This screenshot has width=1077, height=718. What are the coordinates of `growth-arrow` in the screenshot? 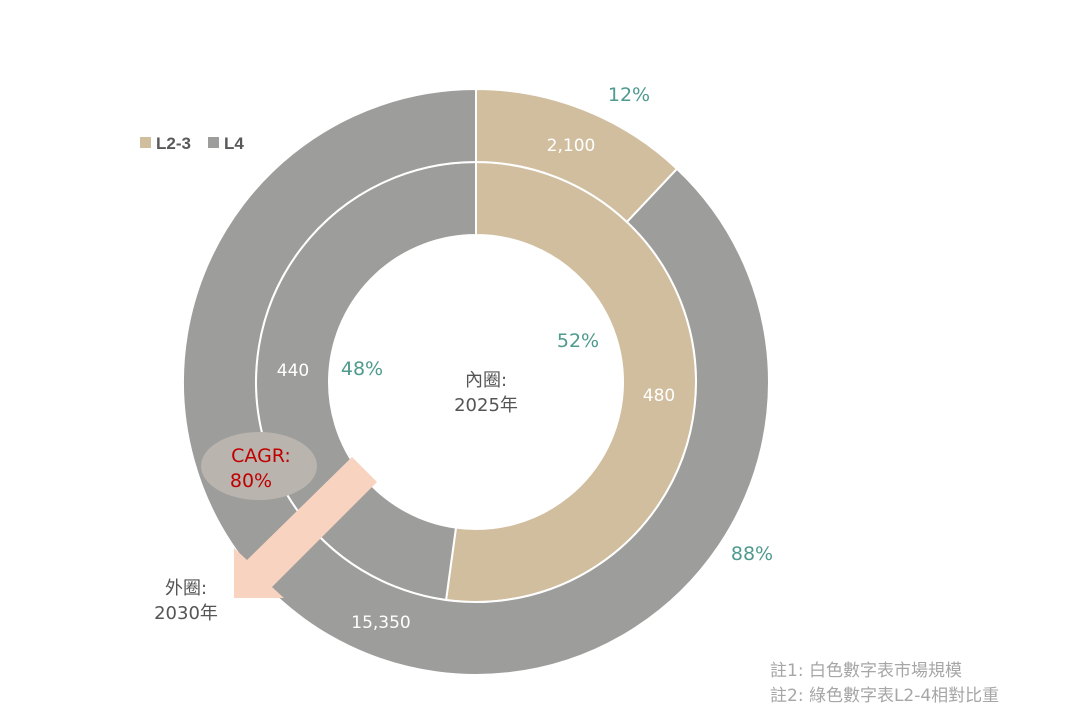 It's located at (305, 527).